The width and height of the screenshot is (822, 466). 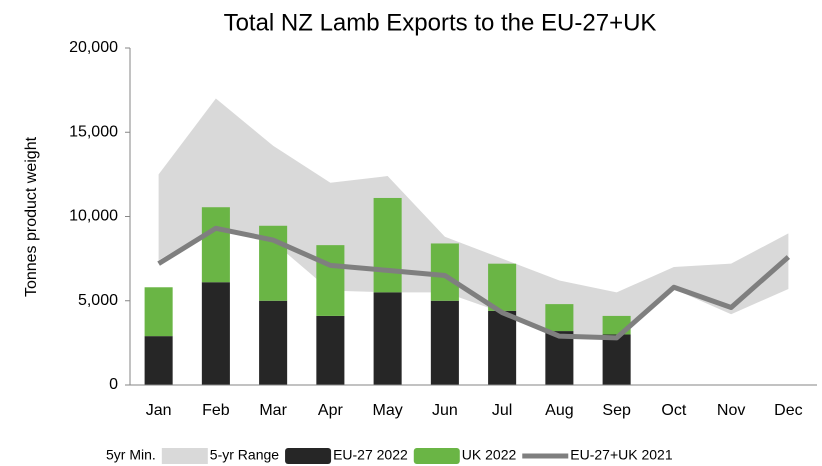 I want to click on x-tick-label: Oct, so click(x=673, y=410).